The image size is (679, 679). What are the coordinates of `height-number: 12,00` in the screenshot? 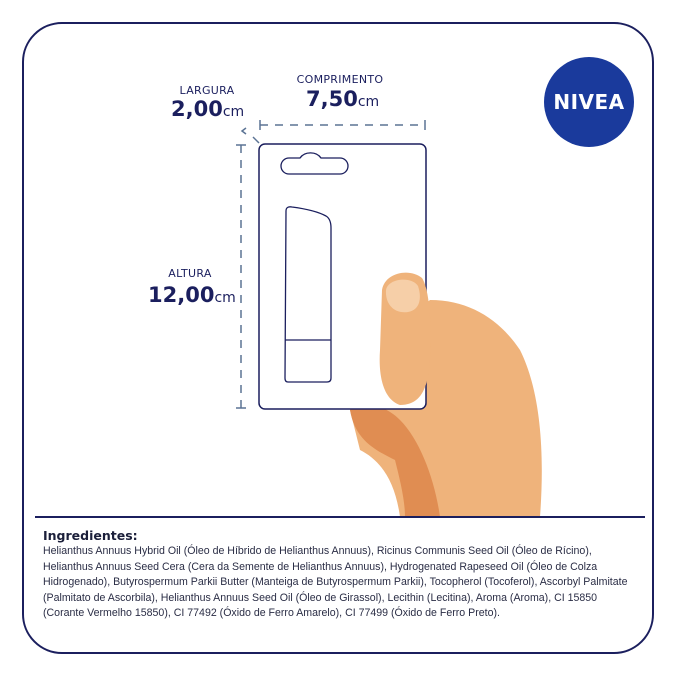 It's located at (181, 295).